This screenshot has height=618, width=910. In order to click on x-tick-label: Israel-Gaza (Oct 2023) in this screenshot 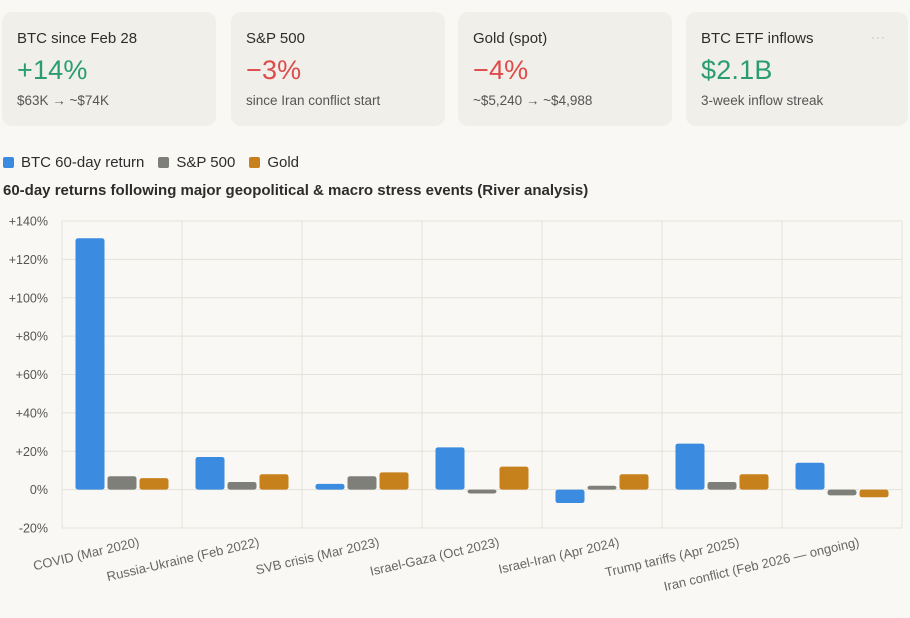, I will do `click(434, 556)`.